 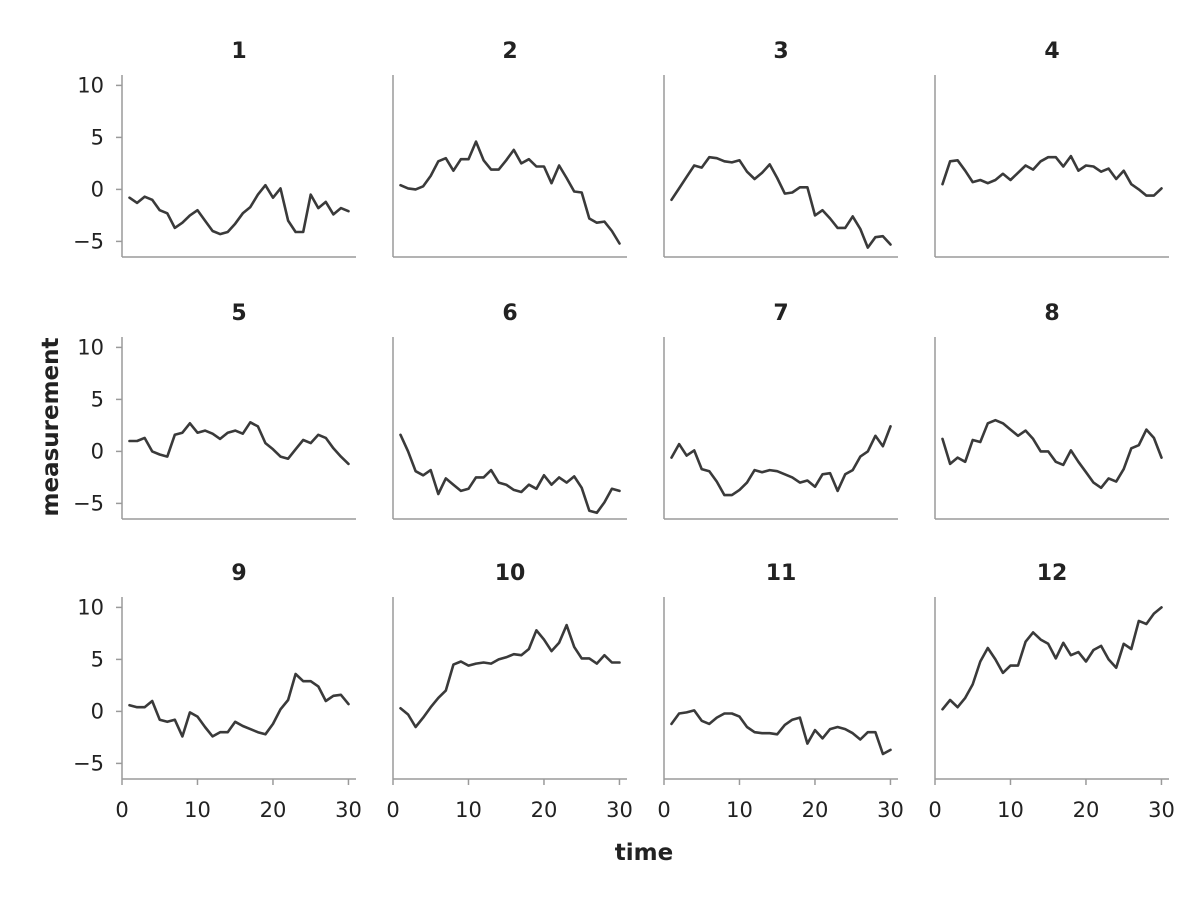 What do you see at coordinates (238, 51) in the screenshot?
I see `panel-title: 1` at bounding box center [238, 51].